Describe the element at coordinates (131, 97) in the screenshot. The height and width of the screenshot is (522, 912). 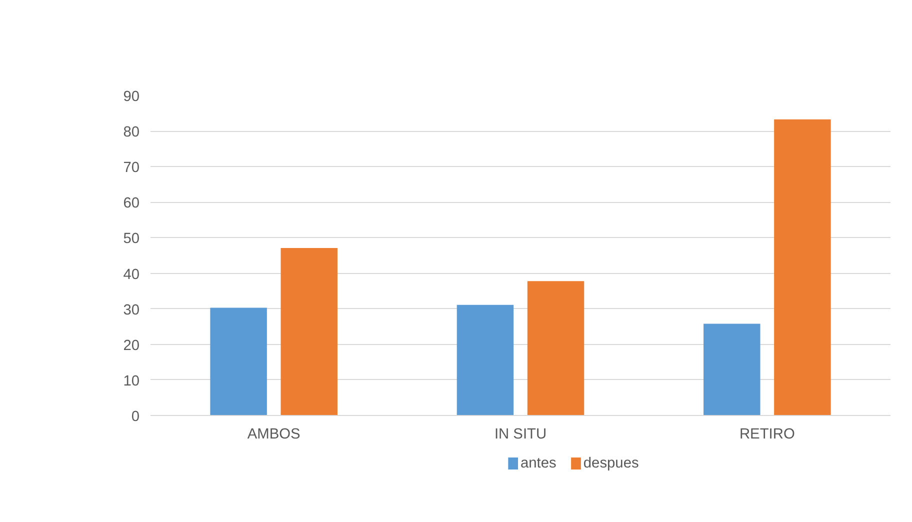
I see `y-tick-label: 90` at that location.